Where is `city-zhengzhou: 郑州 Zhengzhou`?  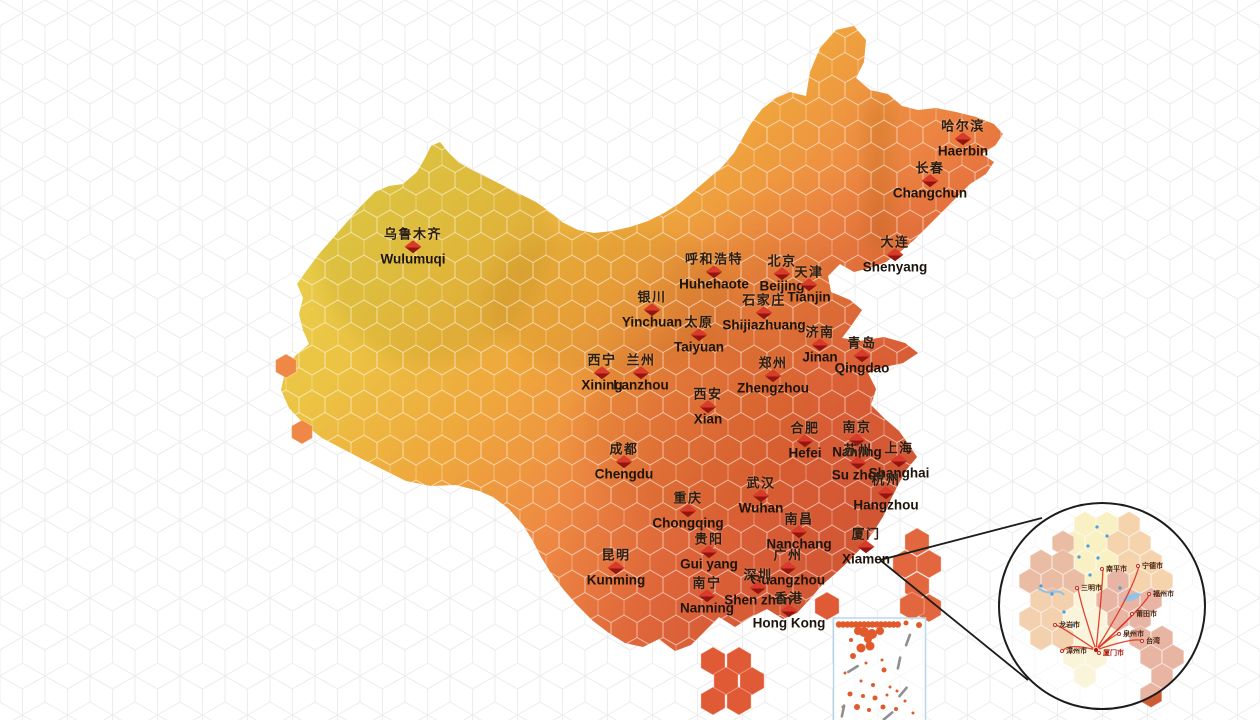
city-zhengzhou: 郑州 Zhengzhou is located at coordinates (773, 376).